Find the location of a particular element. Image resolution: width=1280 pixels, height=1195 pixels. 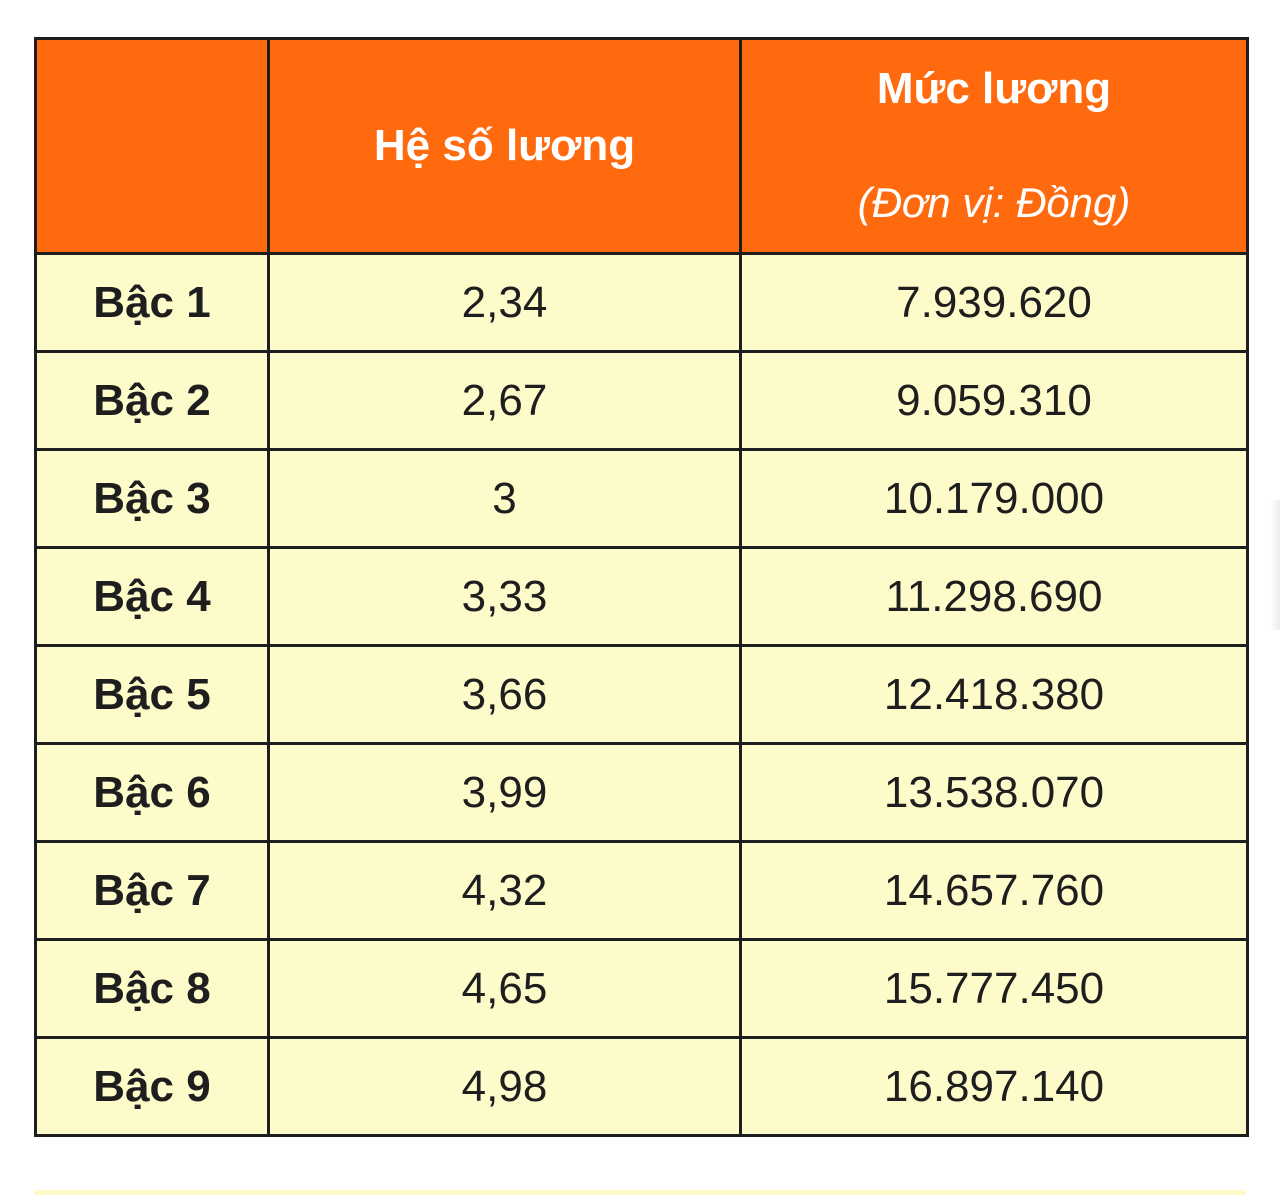

coefficient-cell: 4,98 is located at coordinates (504, 1086).